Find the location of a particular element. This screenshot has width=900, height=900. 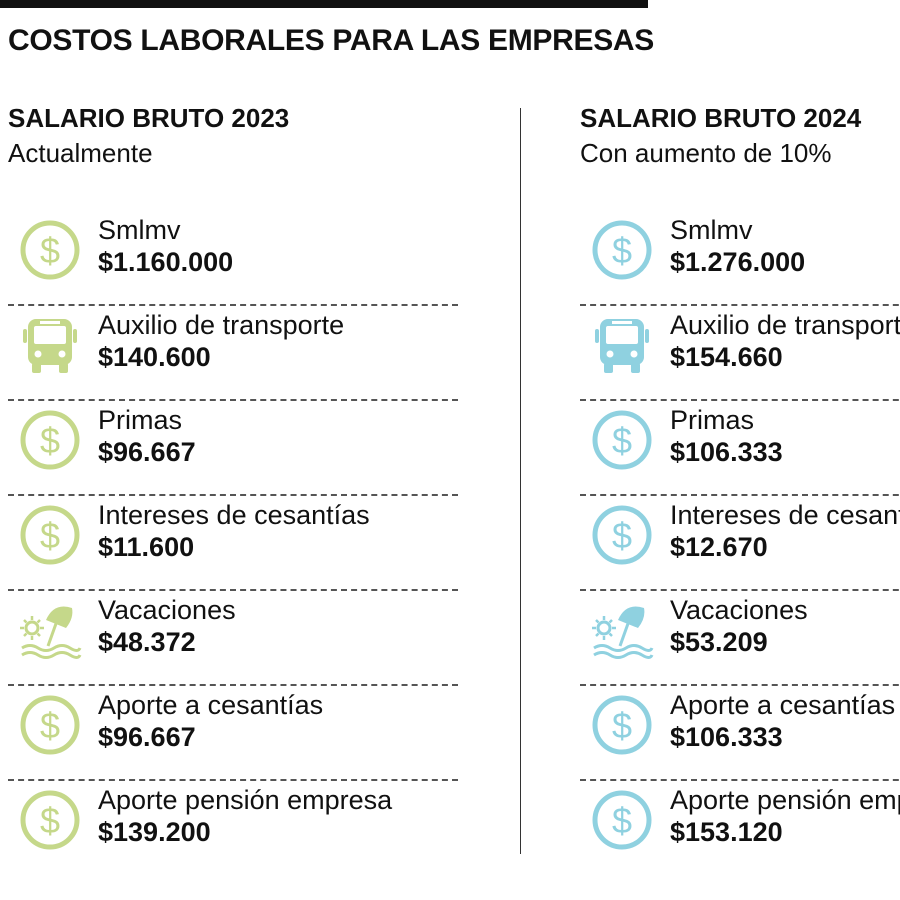

item-amount: $12.670 is located at coordinates (719, 547).